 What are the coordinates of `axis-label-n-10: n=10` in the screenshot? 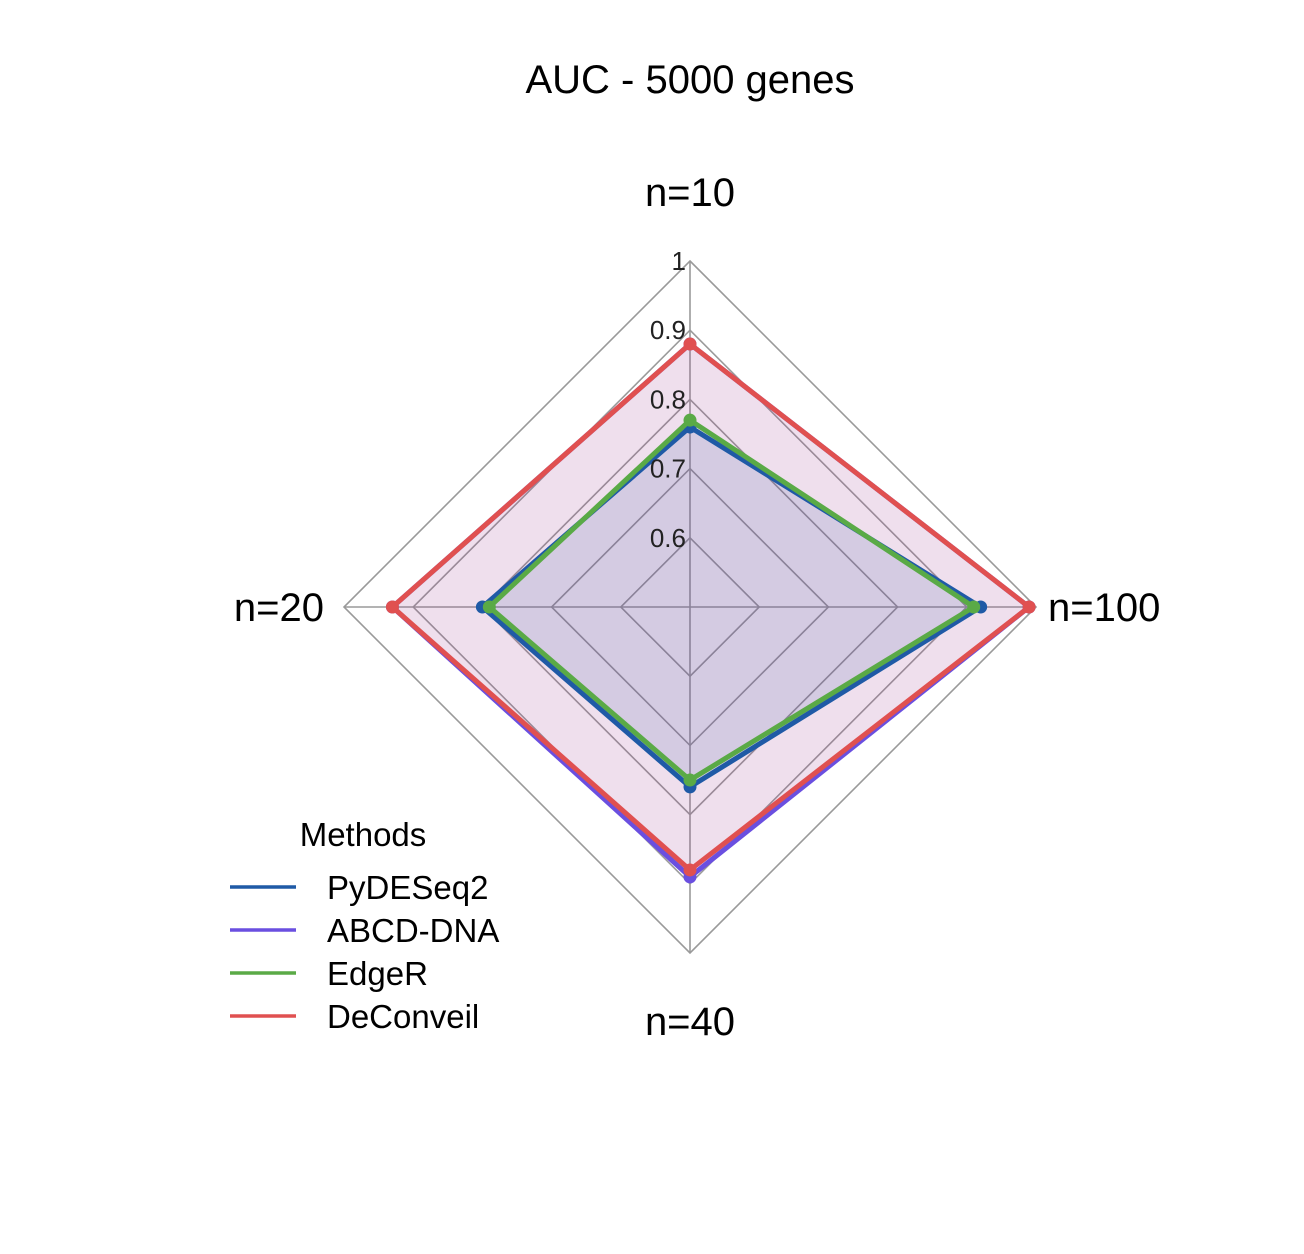 It's located at (690, 193).